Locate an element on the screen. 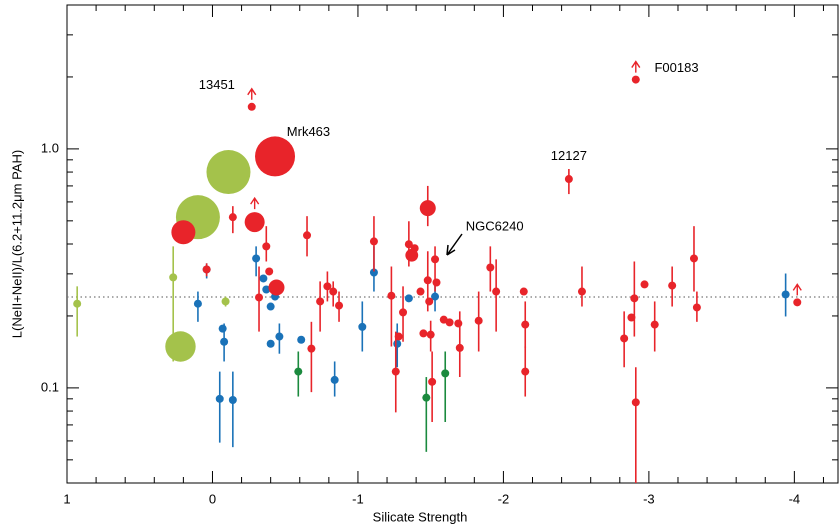  annotation-arrow is located at coordinates (454, 244).